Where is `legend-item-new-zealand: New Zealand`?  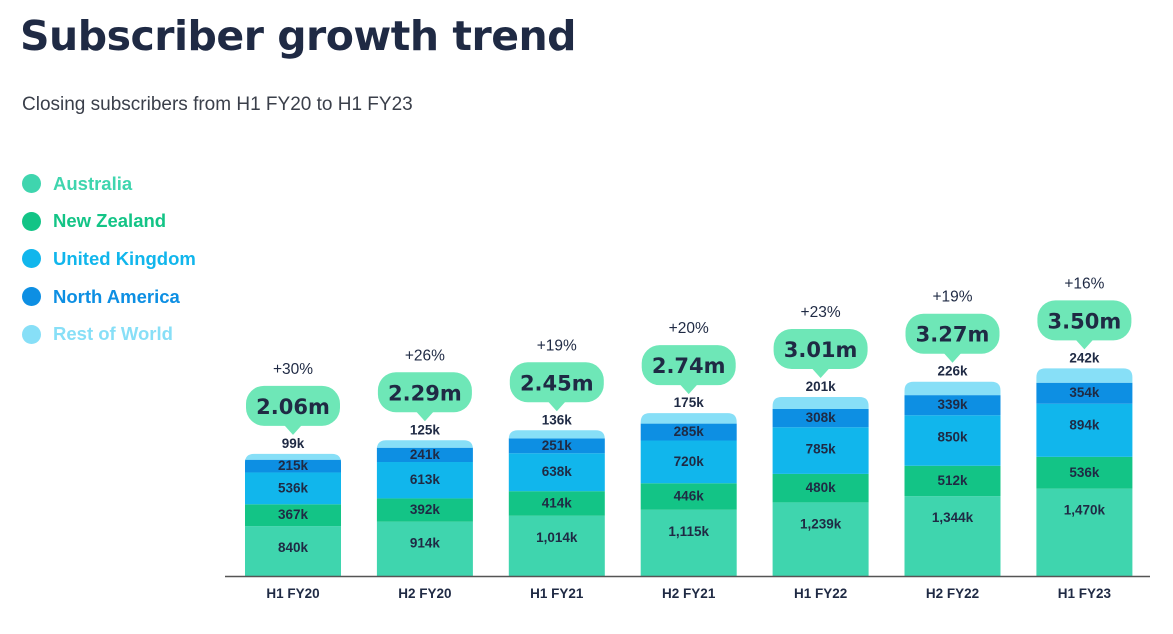
legend-item-new-zealand: New Zealand is located at coordinates (109, 222).